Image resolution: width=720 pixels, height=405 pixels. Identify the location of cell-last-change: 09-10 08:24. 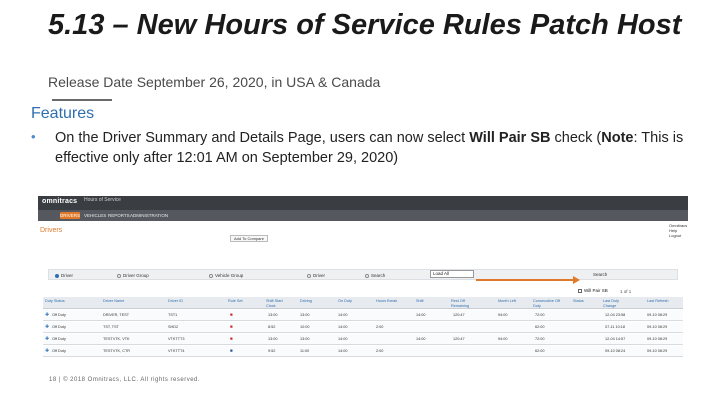
(615, 351).